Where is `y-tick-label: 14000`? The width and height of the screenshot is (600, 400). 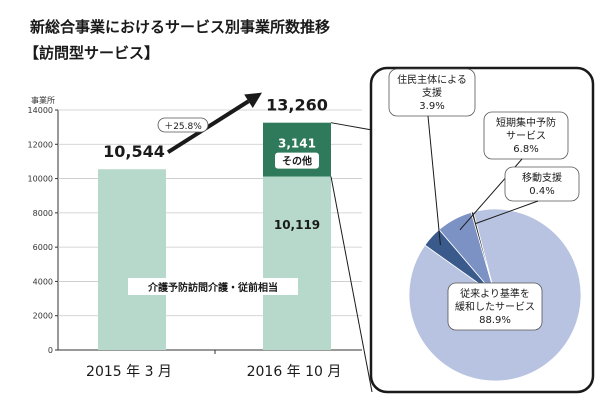
y-tick-label: 14000 is located at coordinates (40, 110).